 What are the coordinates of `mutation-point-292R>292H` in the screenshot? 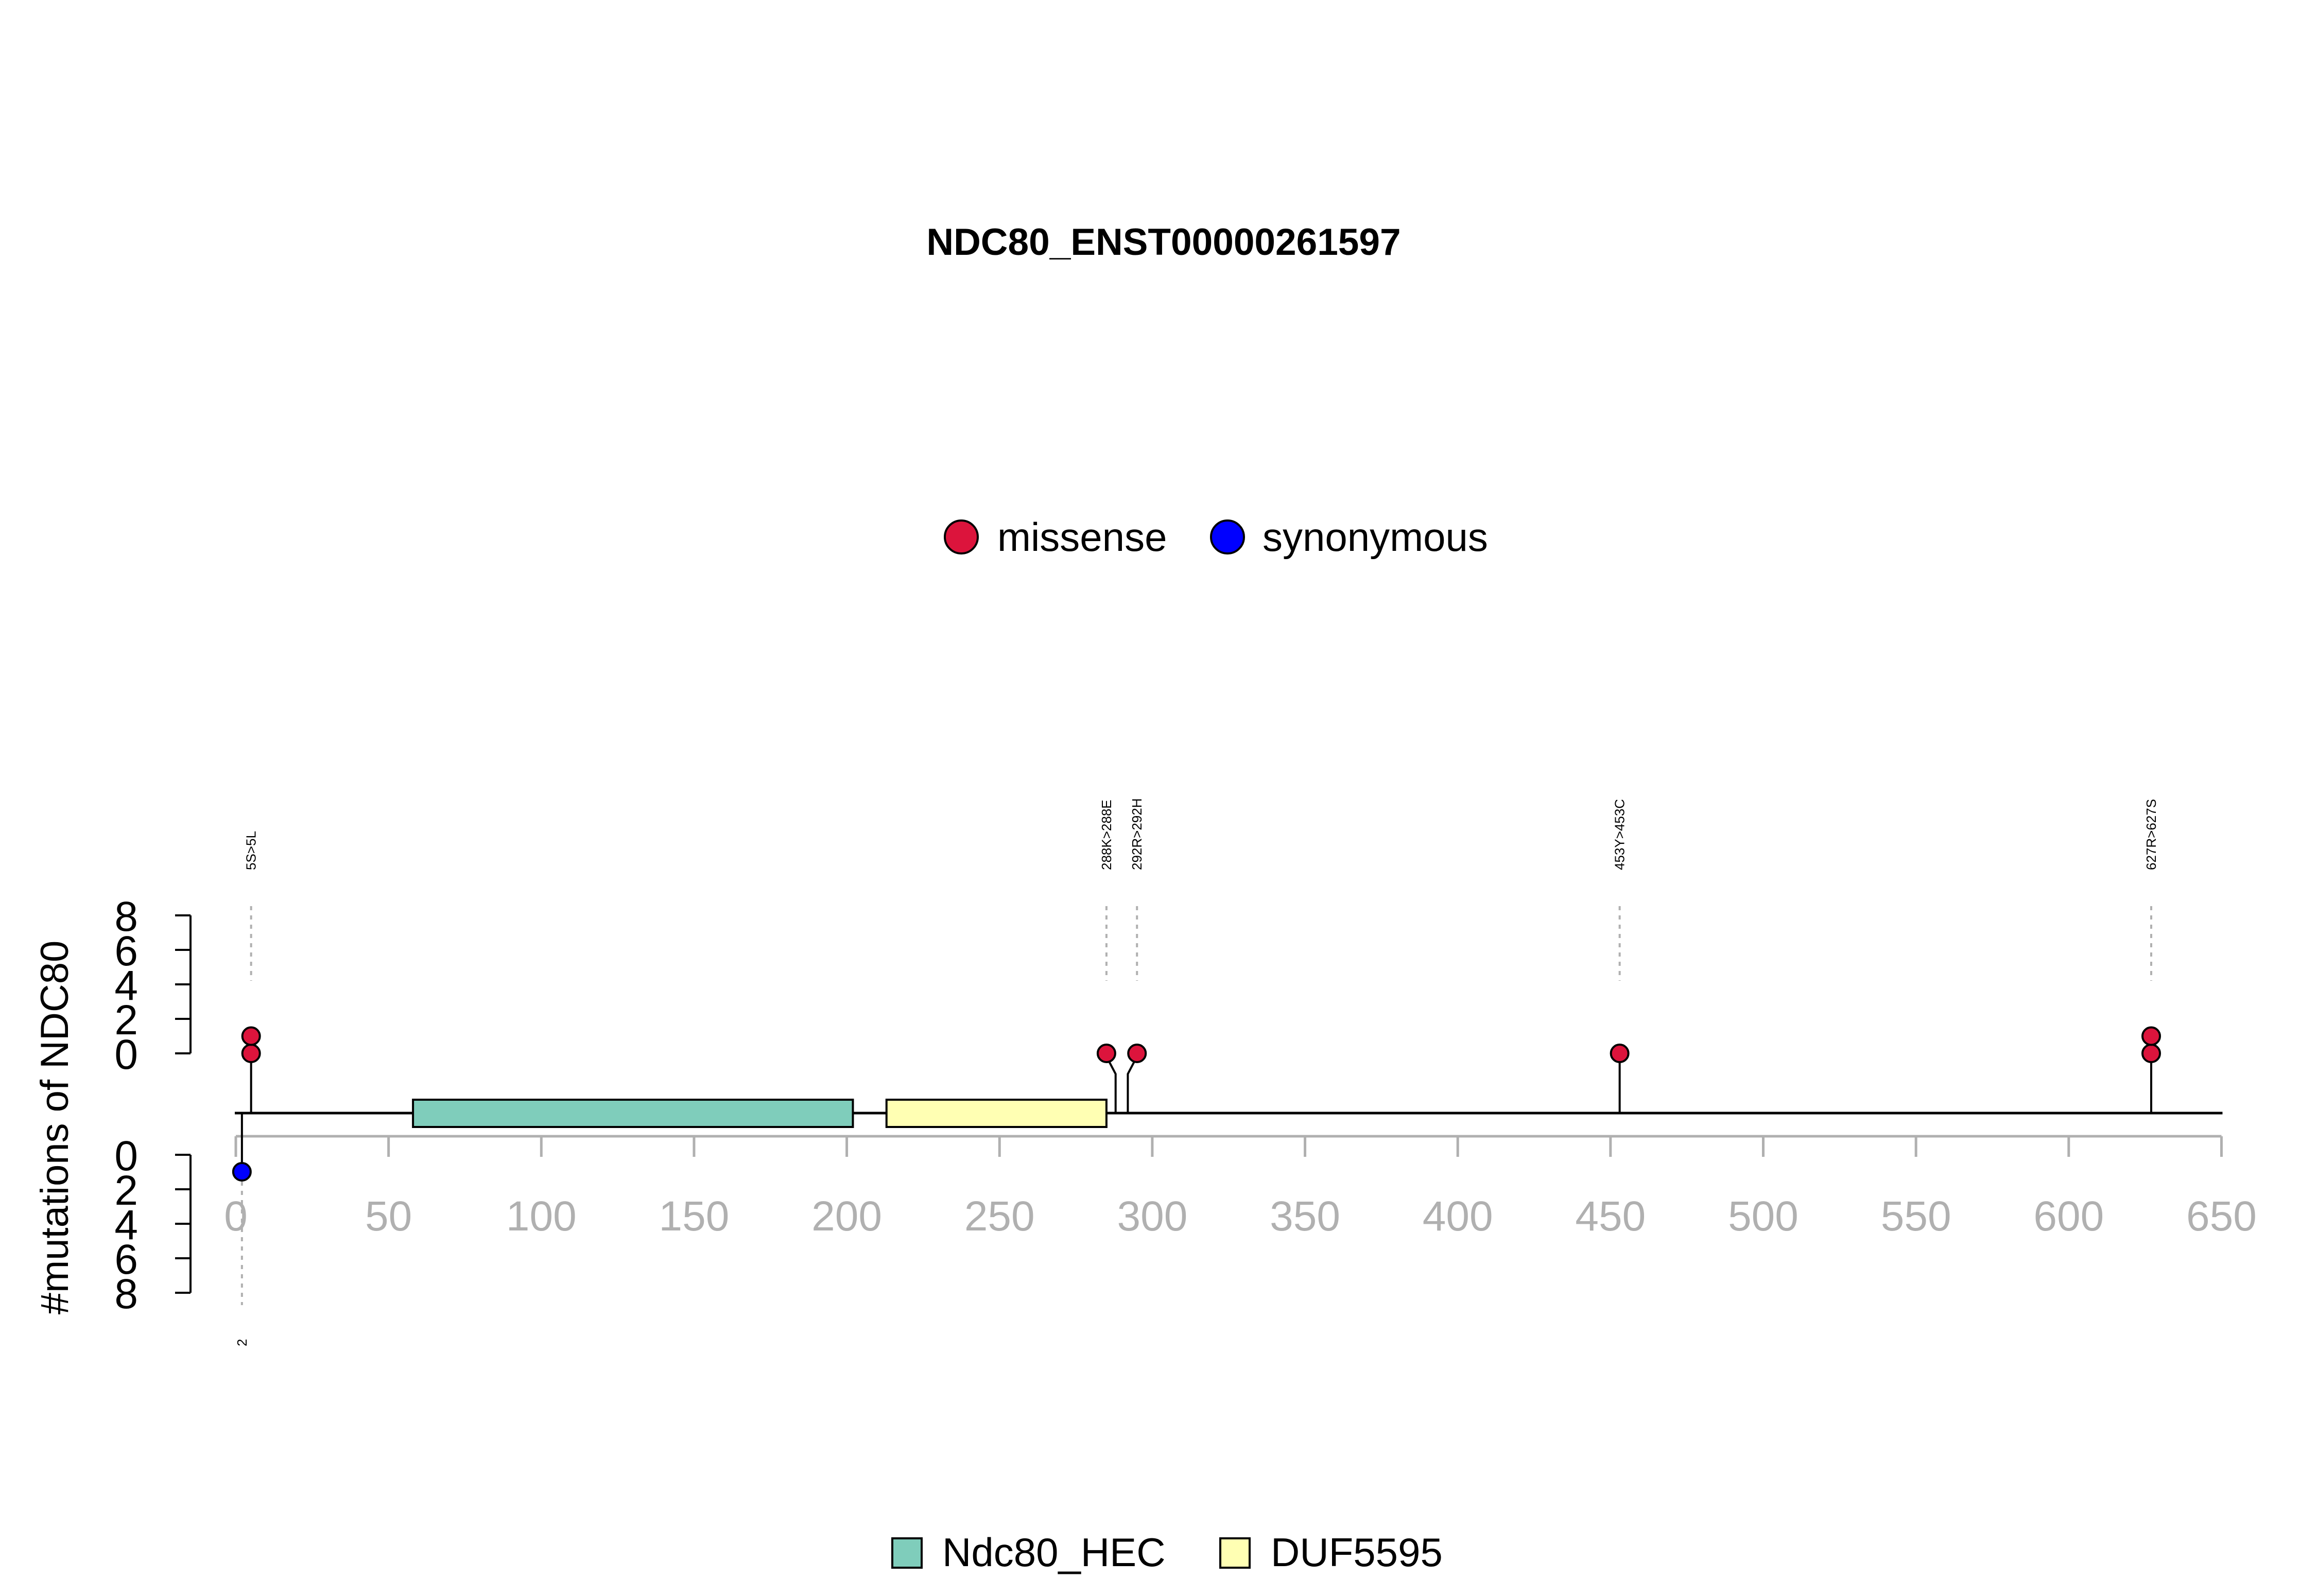 It's located at (1137, 1053).